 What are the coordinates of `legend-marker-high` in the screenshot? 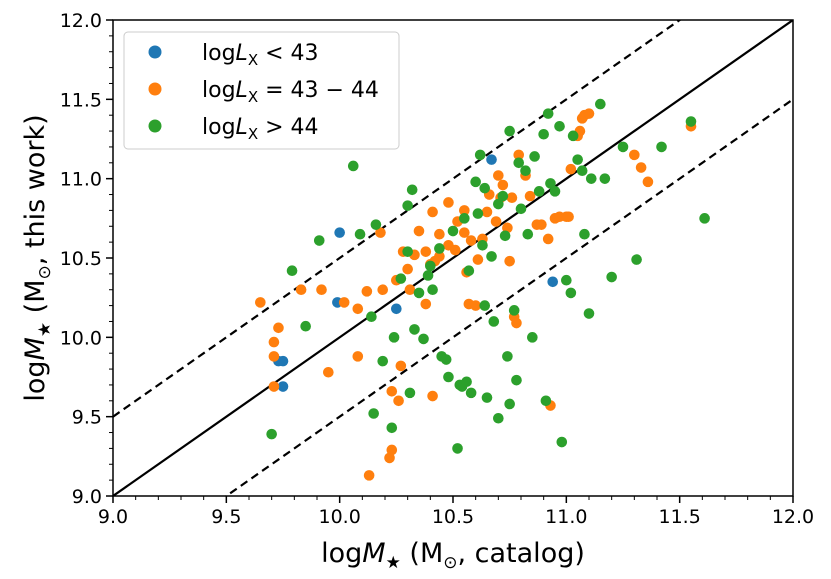 It's located at (155, 126).